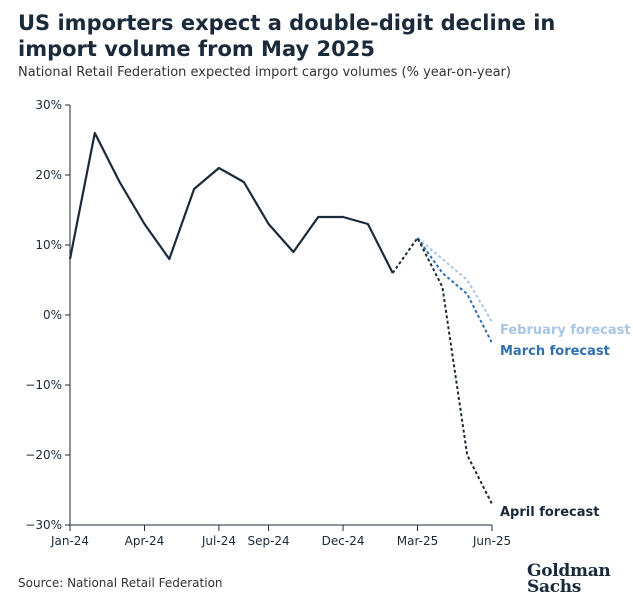 The image size is (633, 615). I want to click on y-tick-label: −20%, so click(43, 455).